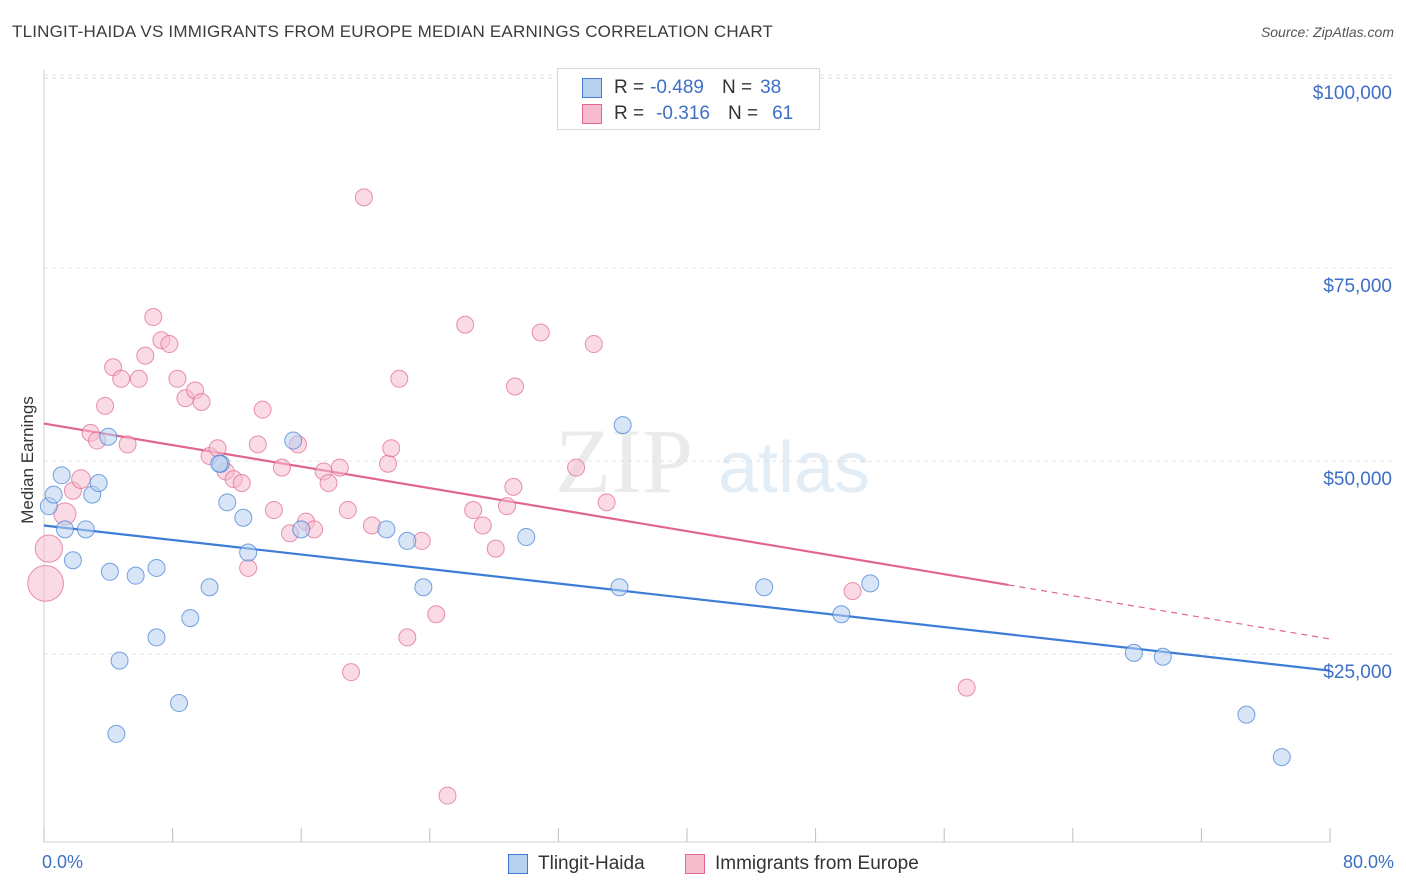 Image resolution: width=1406 pixels, height=892 pixels. I want to click on legend-row-europe: R = -0.316 N = 61, so click(687, 114).